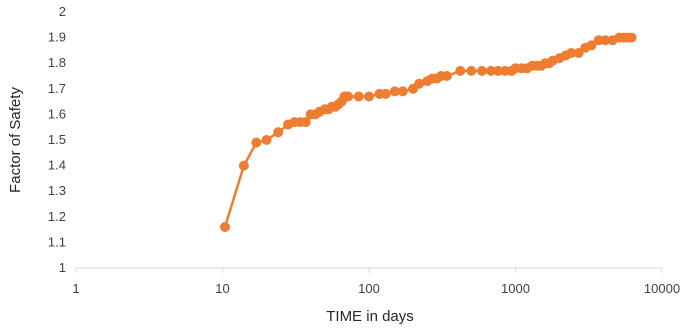  I want to click on y-tick-label: 1.9, so click(57, 37).